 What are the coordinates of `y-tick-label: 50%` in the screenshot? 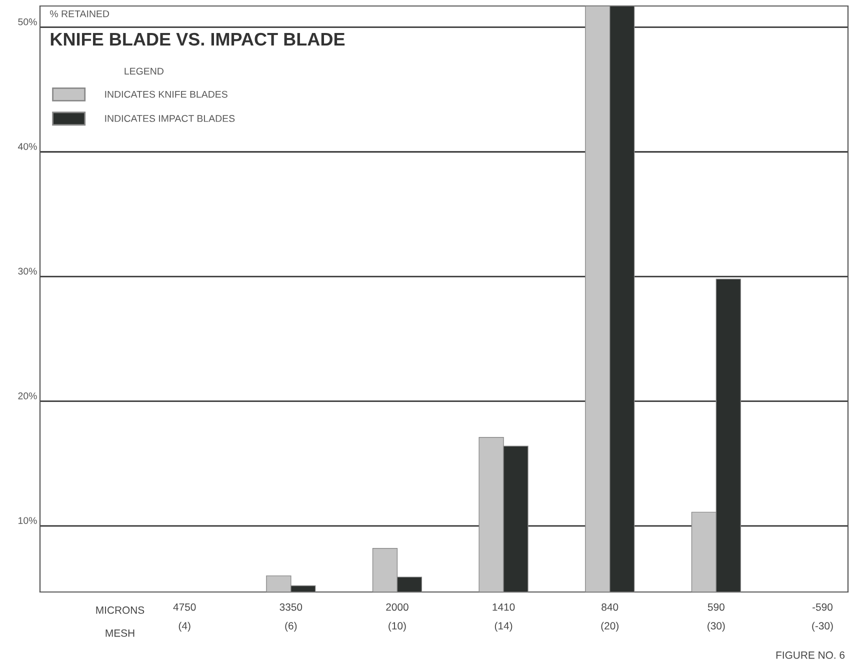 It's located at (27, 22).